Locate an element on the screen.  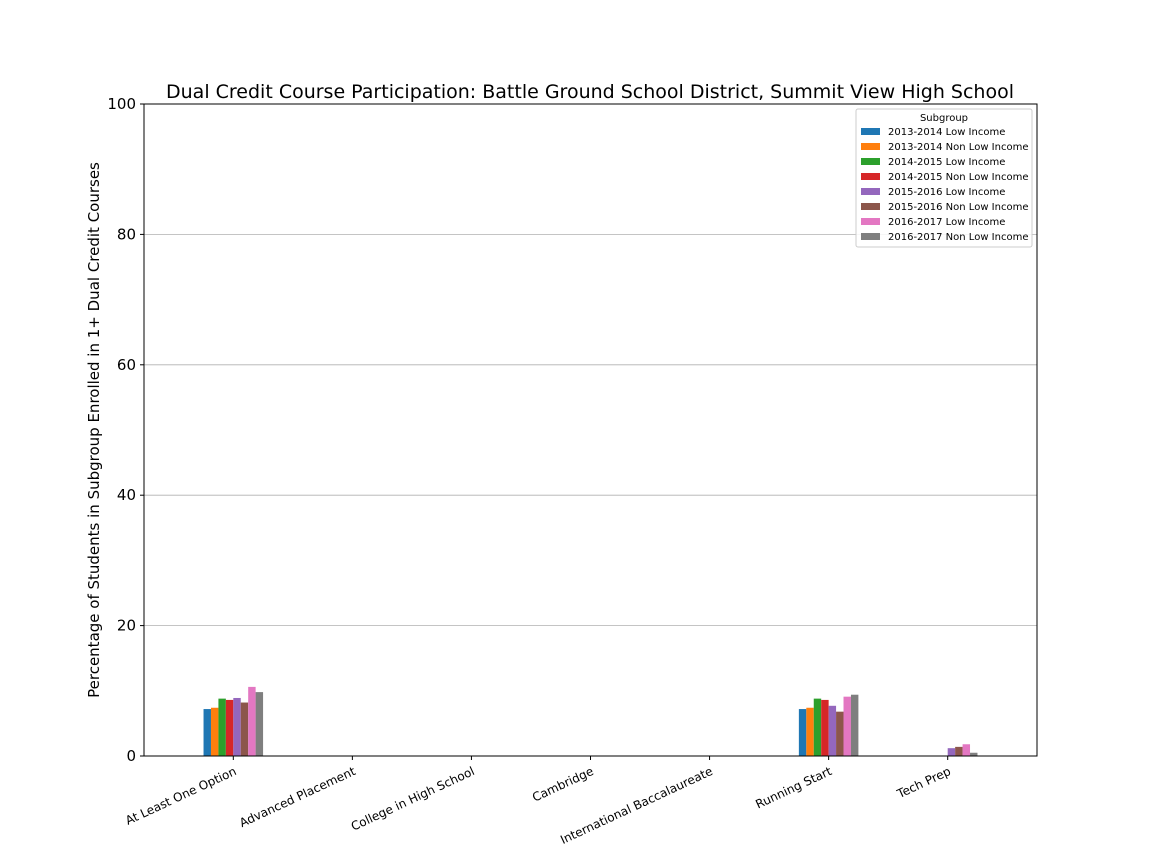
y-tick-label: 80 is located at coordinates (126, 234).